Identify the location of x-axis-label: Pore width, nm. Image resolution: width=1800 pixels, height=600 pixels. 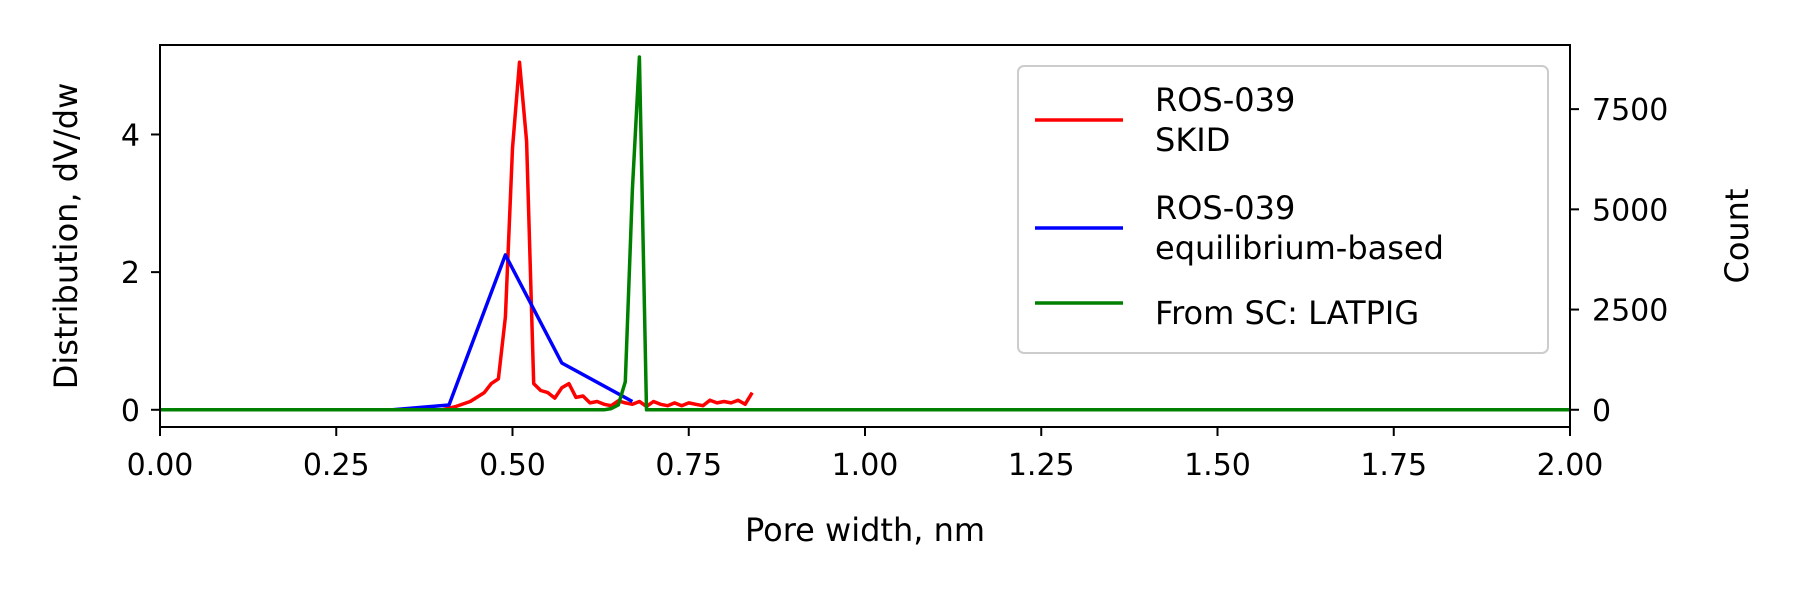
(865, 530).